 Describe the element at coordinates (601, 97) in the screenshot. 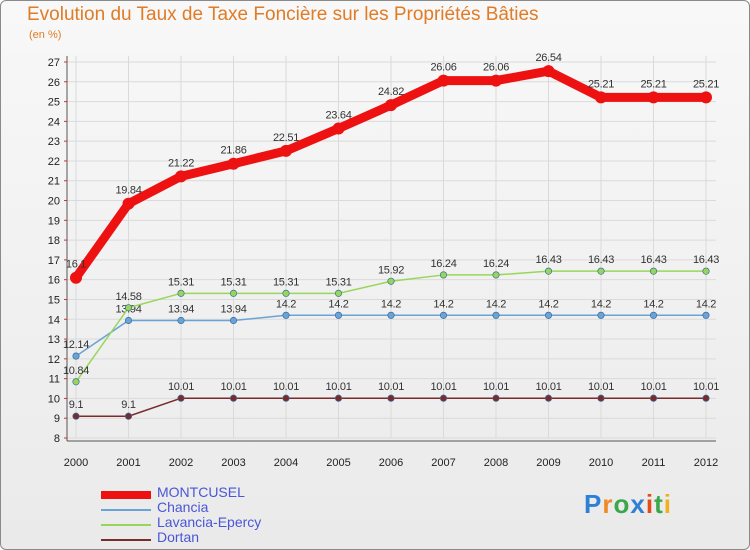

I see `point-montcusel-2010` at that location.